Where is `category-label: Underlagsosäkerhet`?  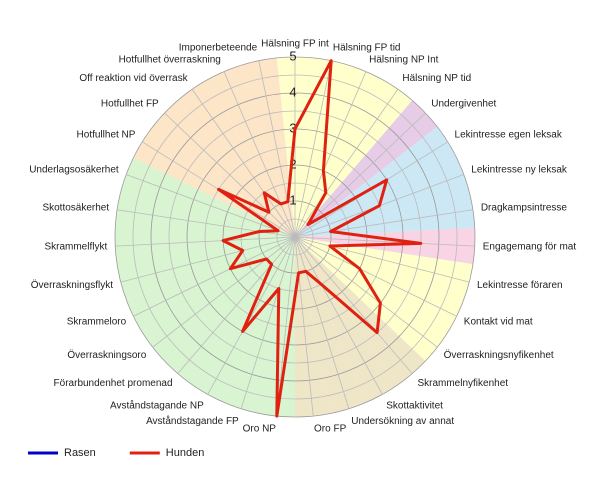 category-label: Underlagsosäkerhet is located at coordinates (74, 170).